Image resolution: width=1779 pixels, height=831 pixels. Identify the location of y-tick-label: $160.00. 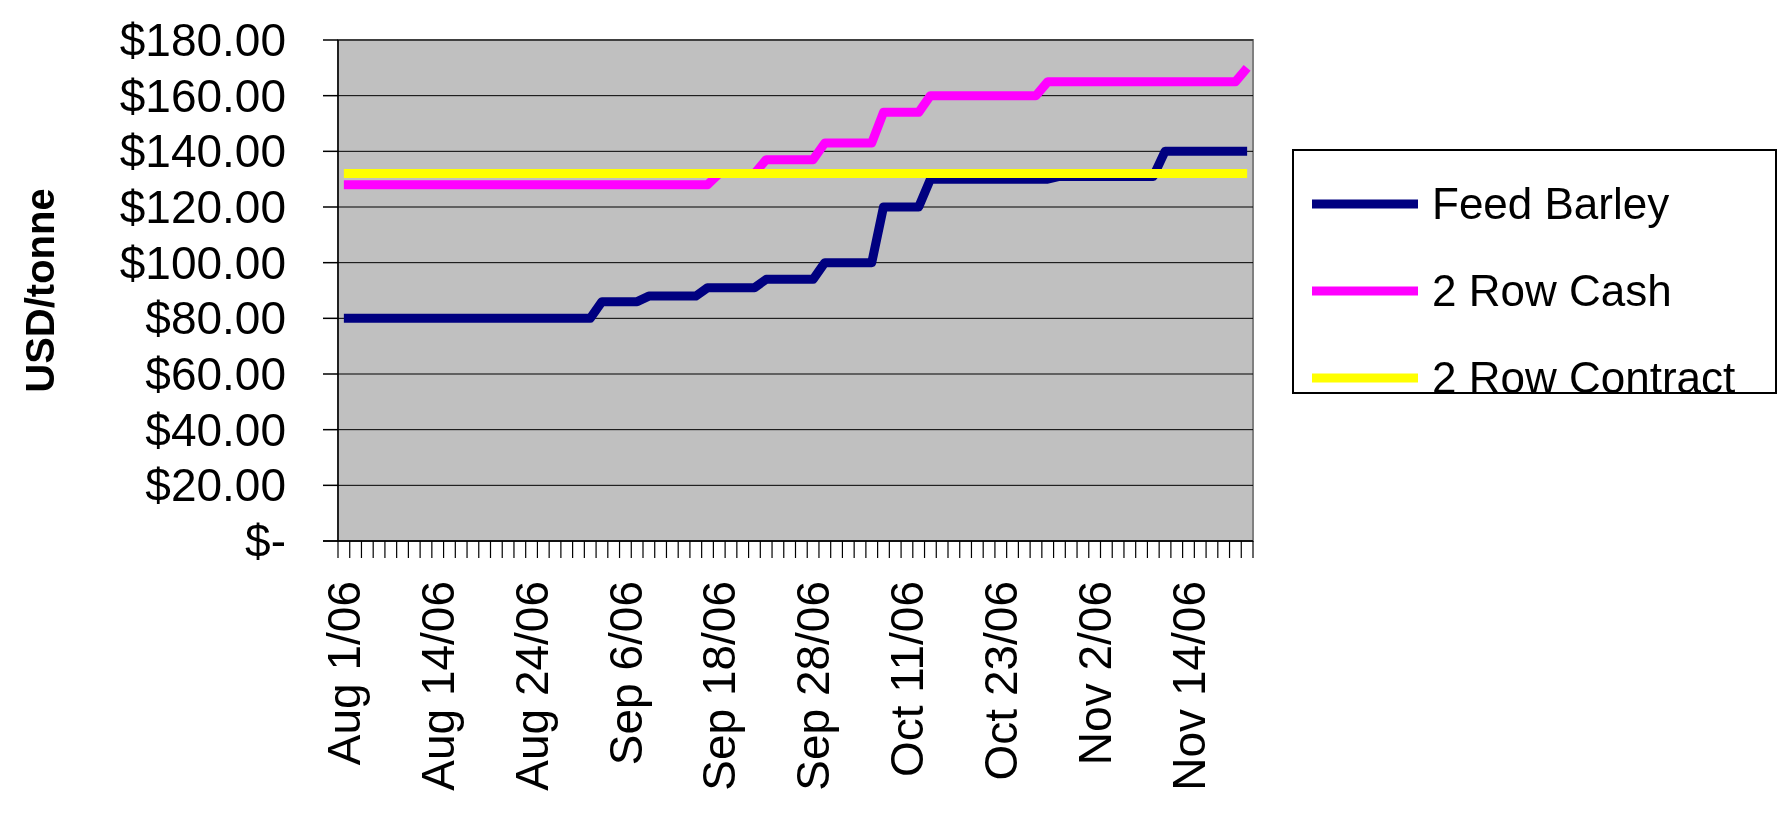
(202, 95).